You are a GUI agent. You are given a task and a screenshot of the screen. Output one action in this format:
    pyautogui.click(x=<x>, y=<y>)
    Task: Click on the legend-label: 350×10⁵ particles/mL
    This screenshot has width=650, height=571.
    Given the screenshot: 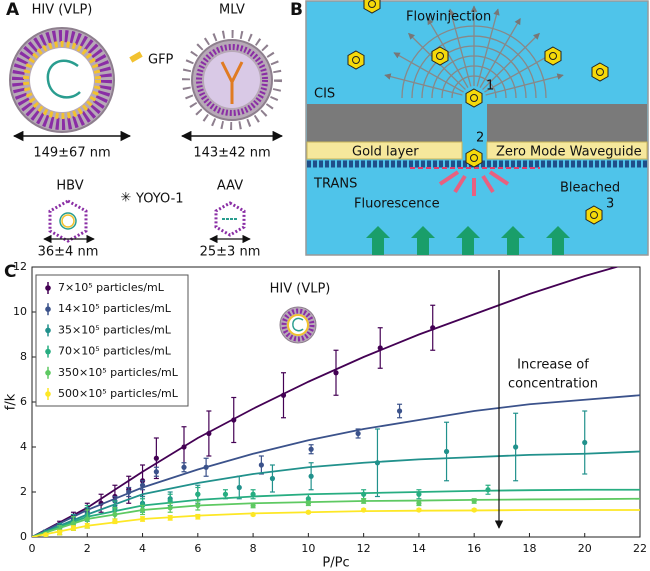 What is the action you would take?
    pyautogui.click(x=118, y=372)
    